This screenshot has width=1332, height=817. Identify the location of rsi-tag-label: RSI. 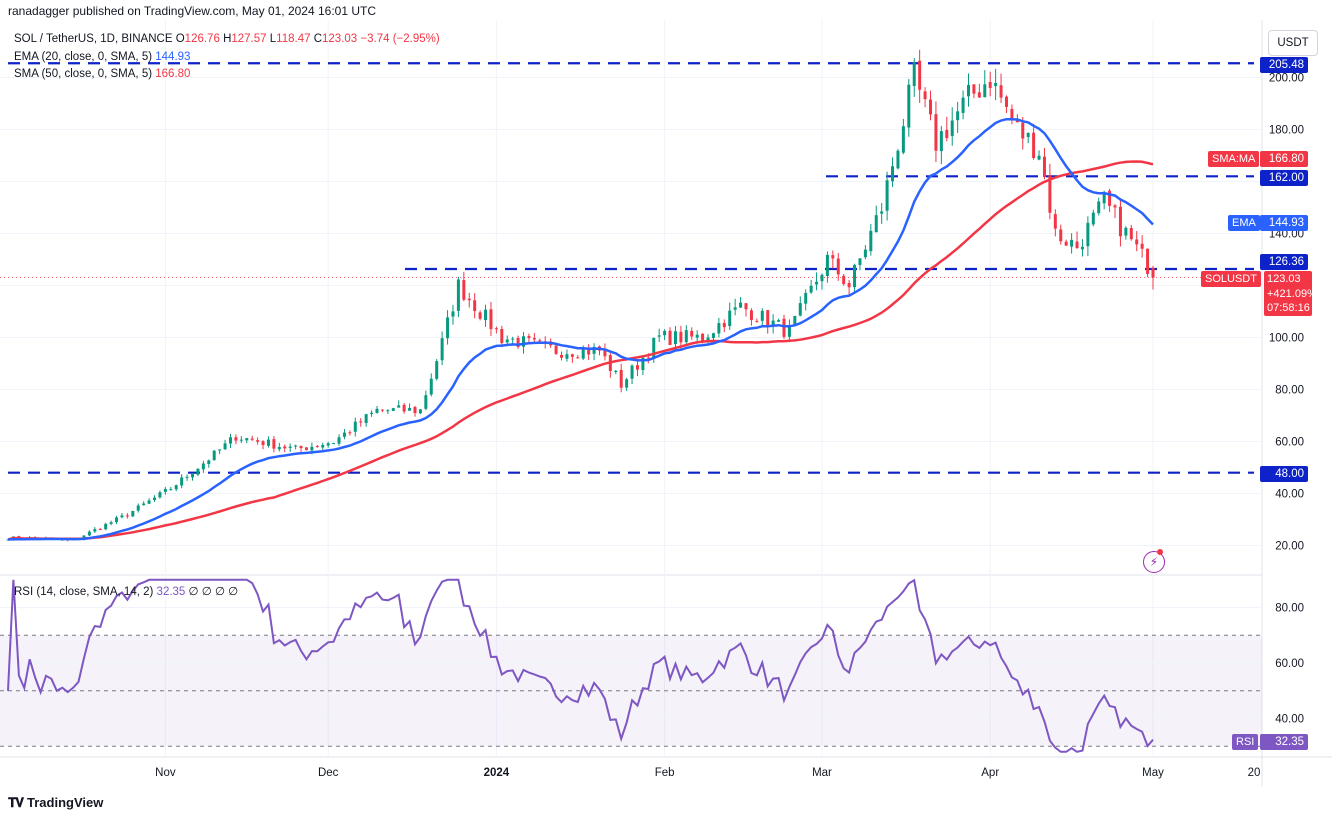
(1245, 742).